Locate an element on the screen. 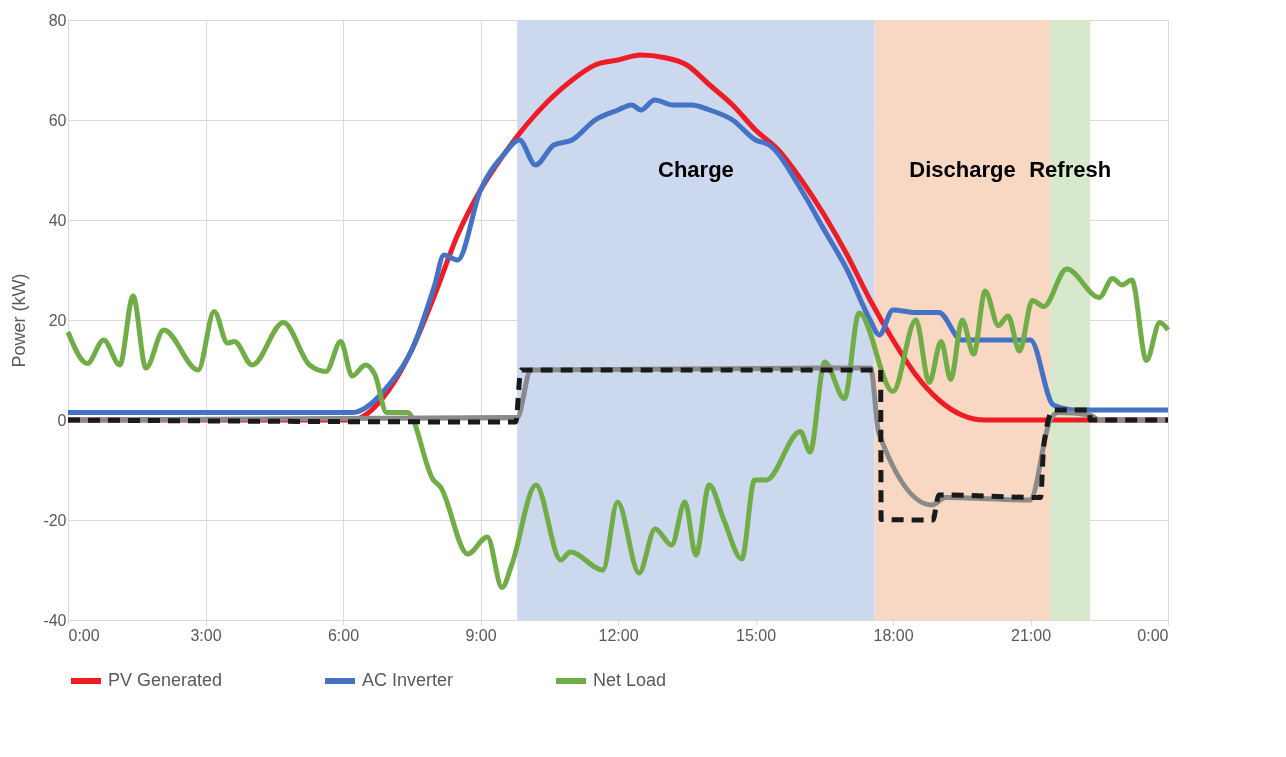 The height and width of the screenshot is (757, 1286). legend-label: PV Generated is located at coordinates (165, 680).